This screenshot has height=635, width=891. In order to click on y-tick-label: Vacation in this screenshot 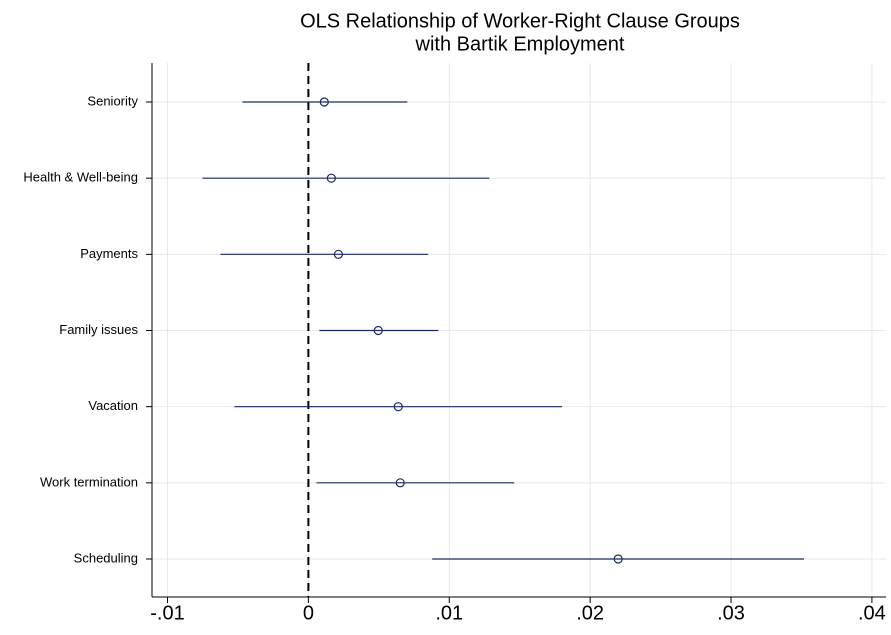, I will do `click(113, 405)`.